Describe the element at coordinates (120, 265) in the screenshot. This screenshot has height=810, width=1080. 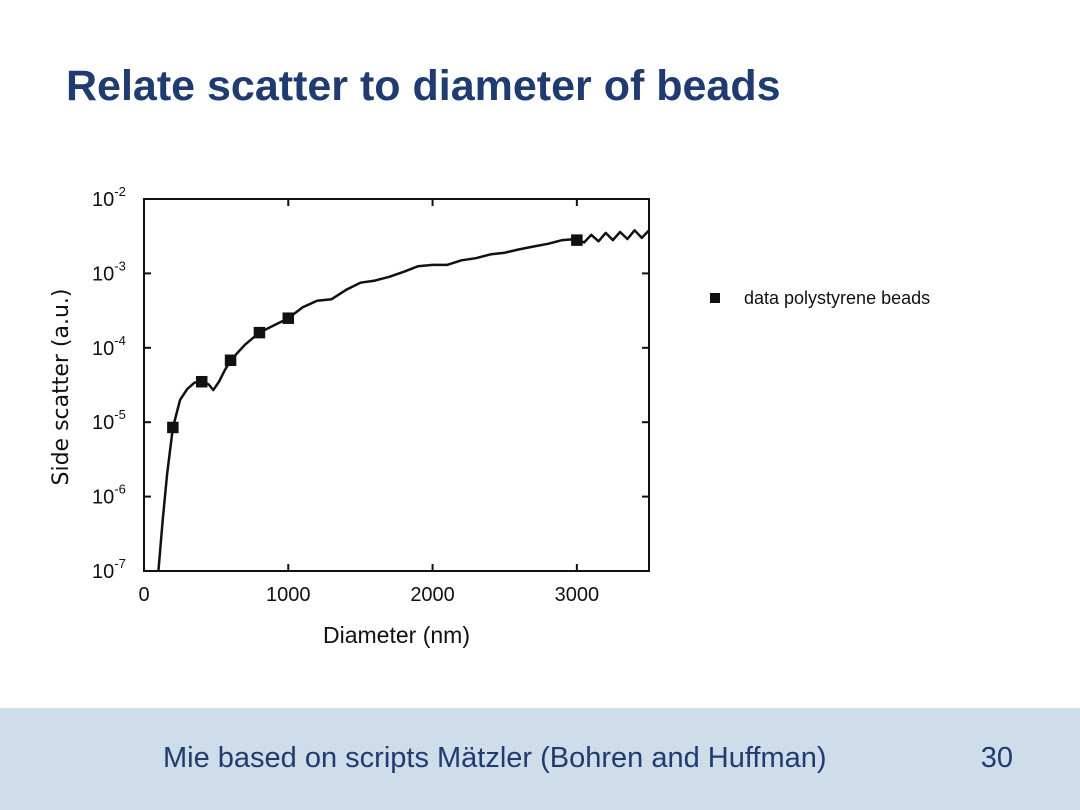
I see `y-tick-power: -3` at that location.